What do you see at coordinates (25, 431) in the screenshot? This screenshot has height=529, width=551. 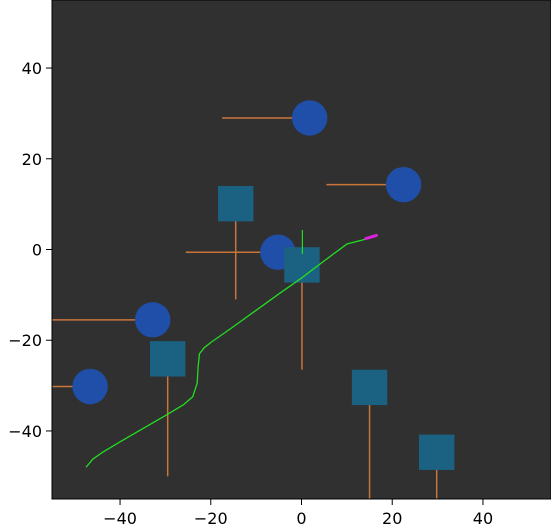 I see `y-tick-label: −40` at bounding box center [25, 431].